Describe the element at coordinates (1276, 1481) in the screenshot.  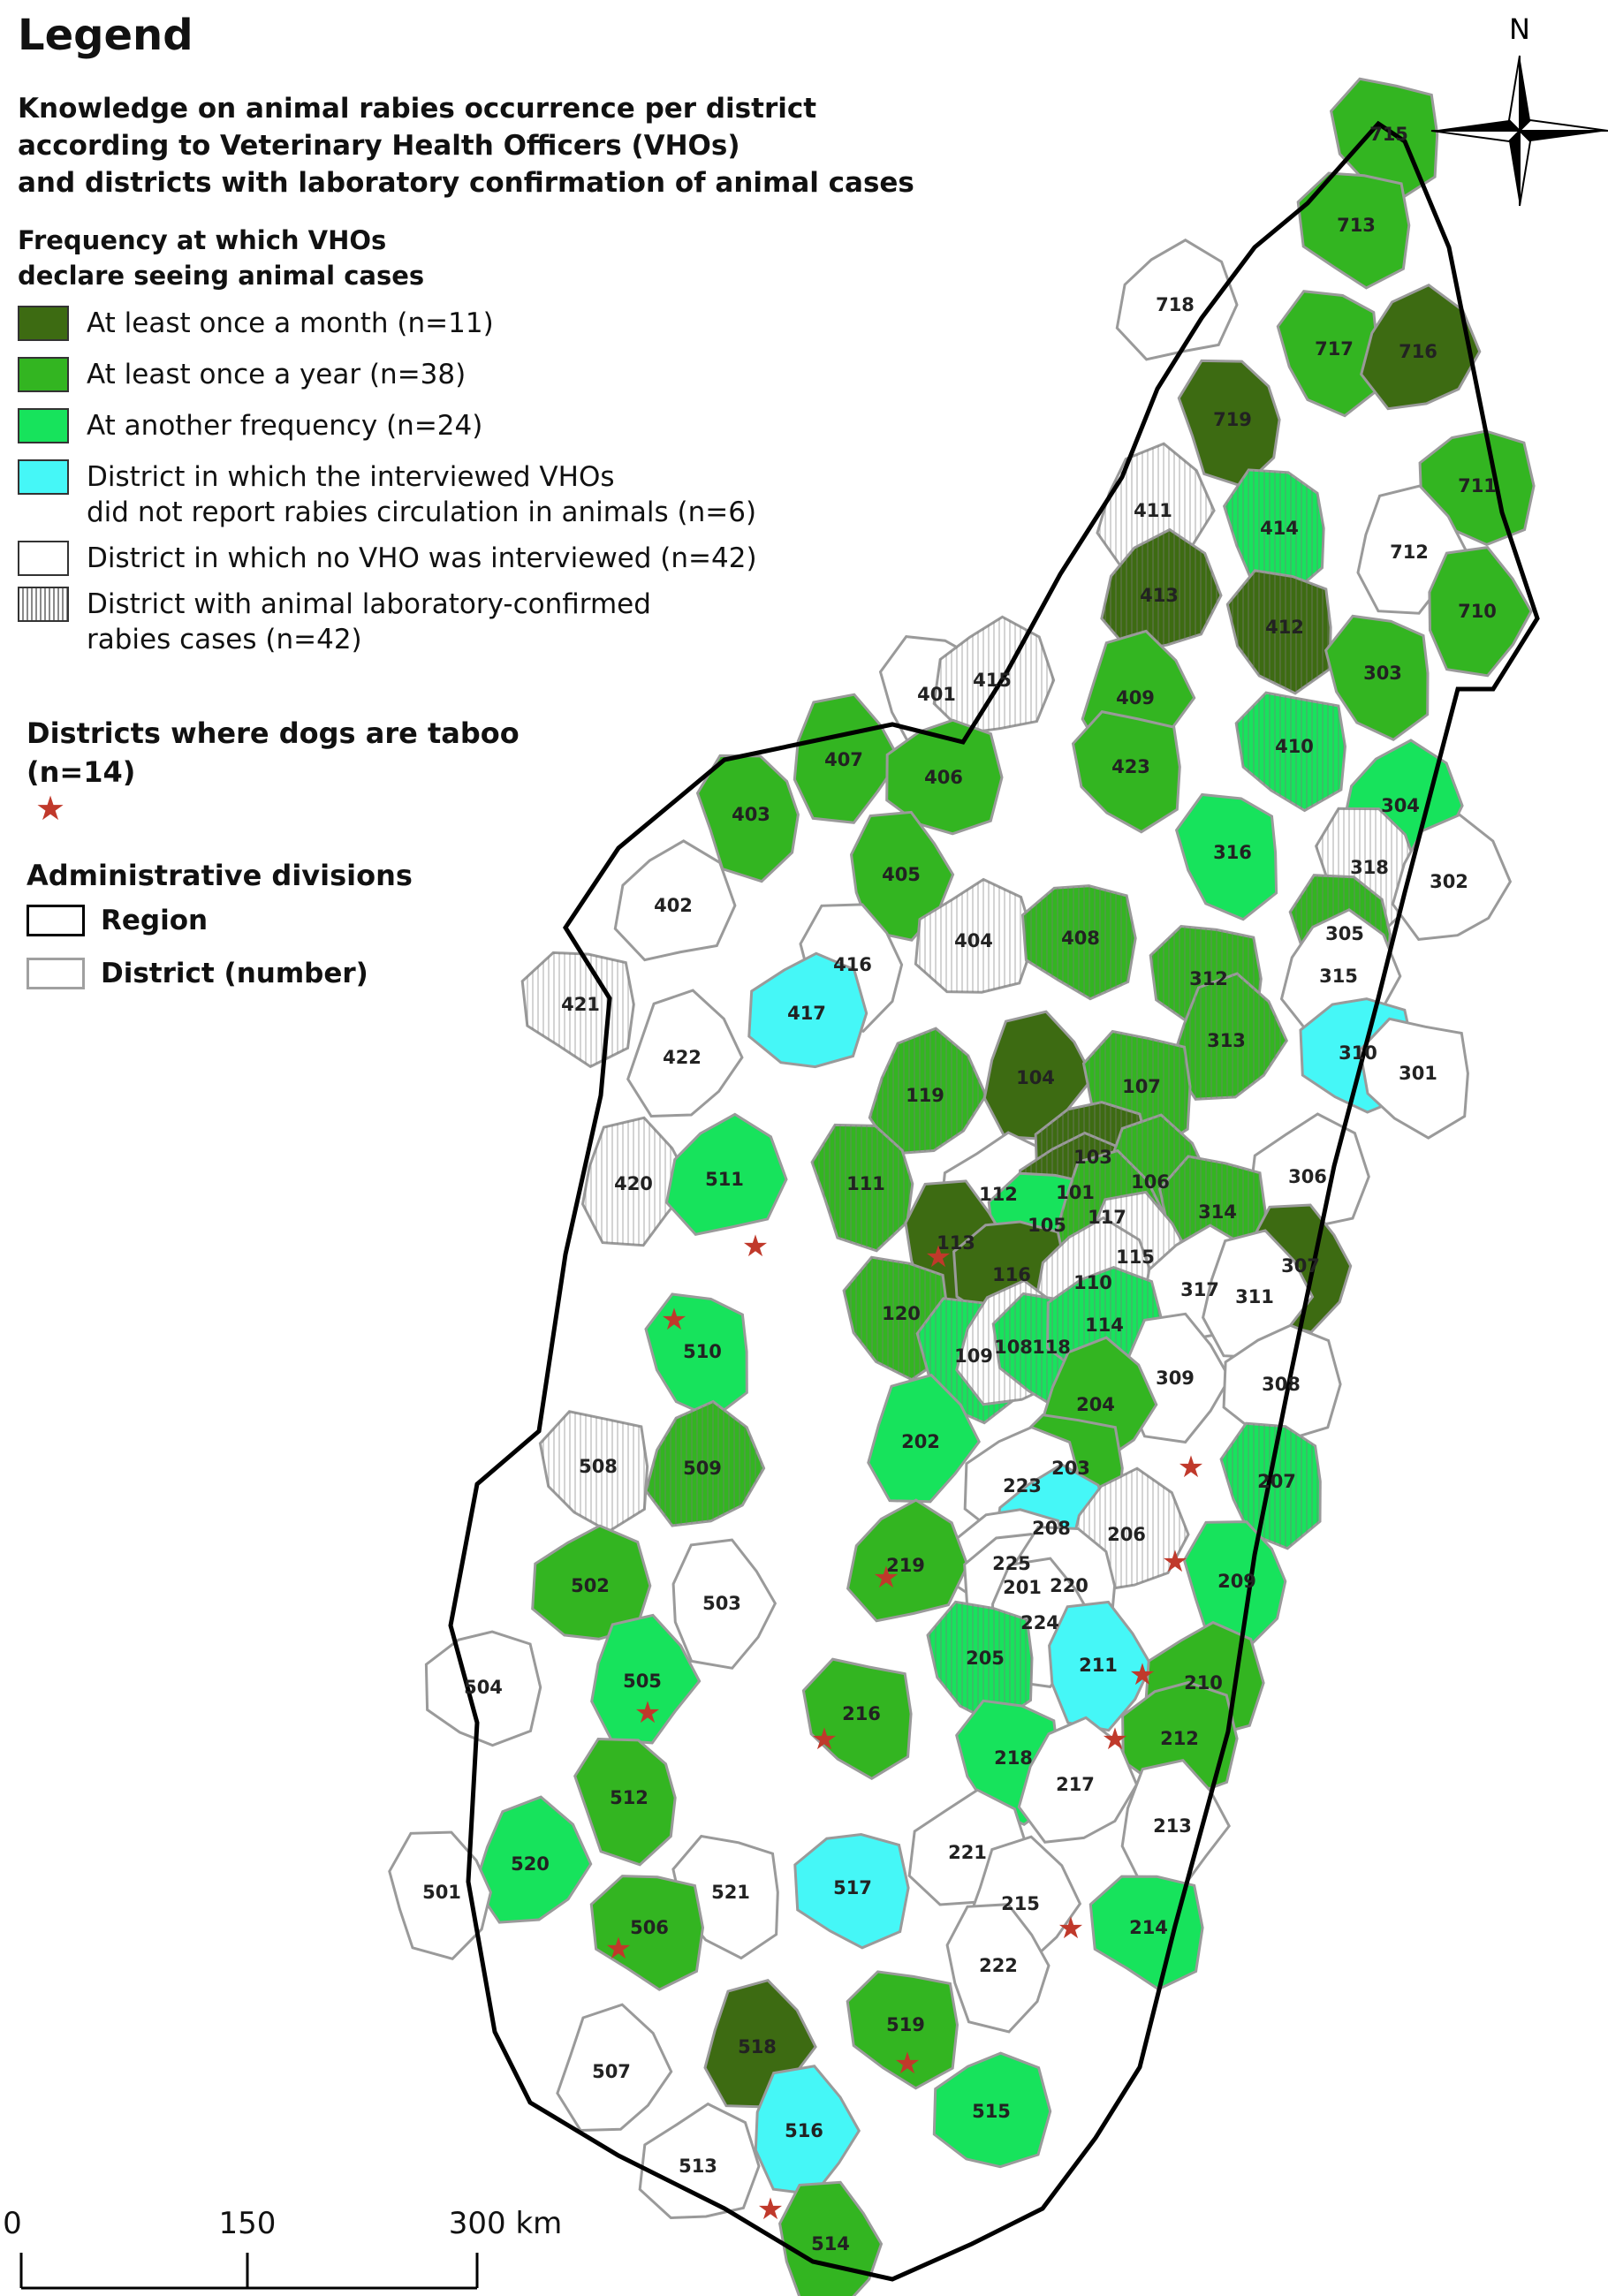
I see `district-label-207: 207` at that location.